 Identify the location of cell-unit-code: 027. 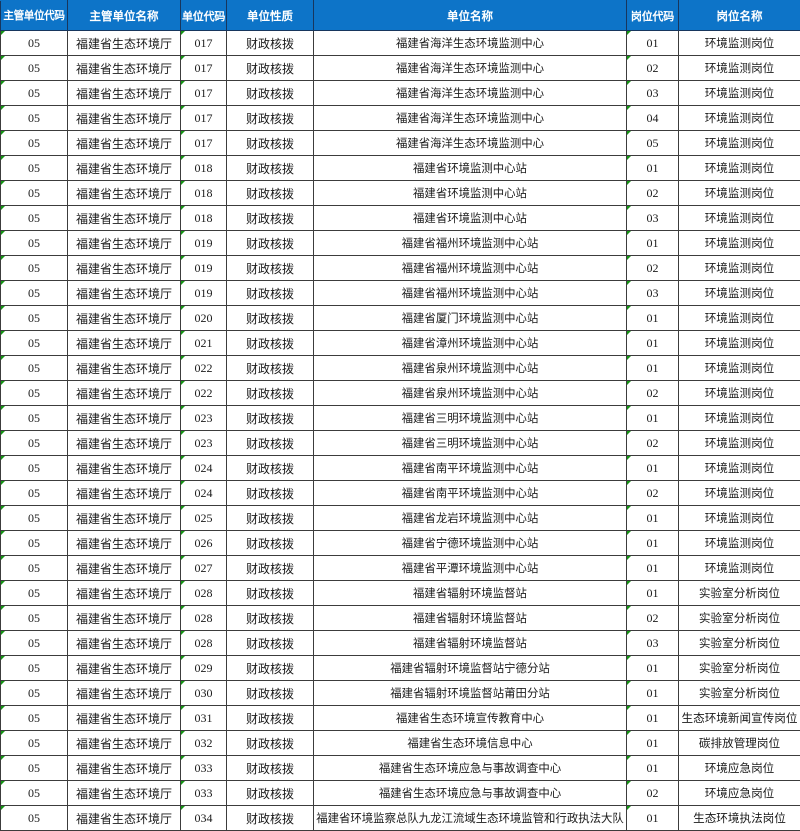
(203, 568).